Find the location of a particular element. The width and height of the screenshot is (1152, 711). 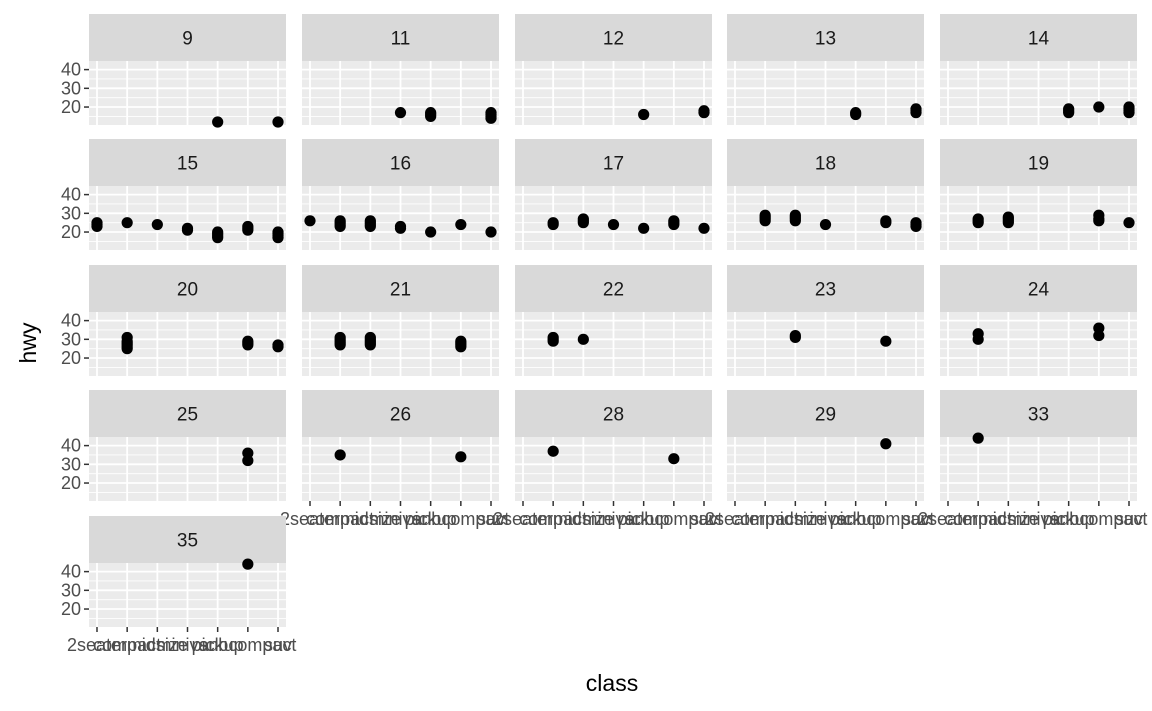

facet-panel-22: 22 is located at coordinates (613, 320).